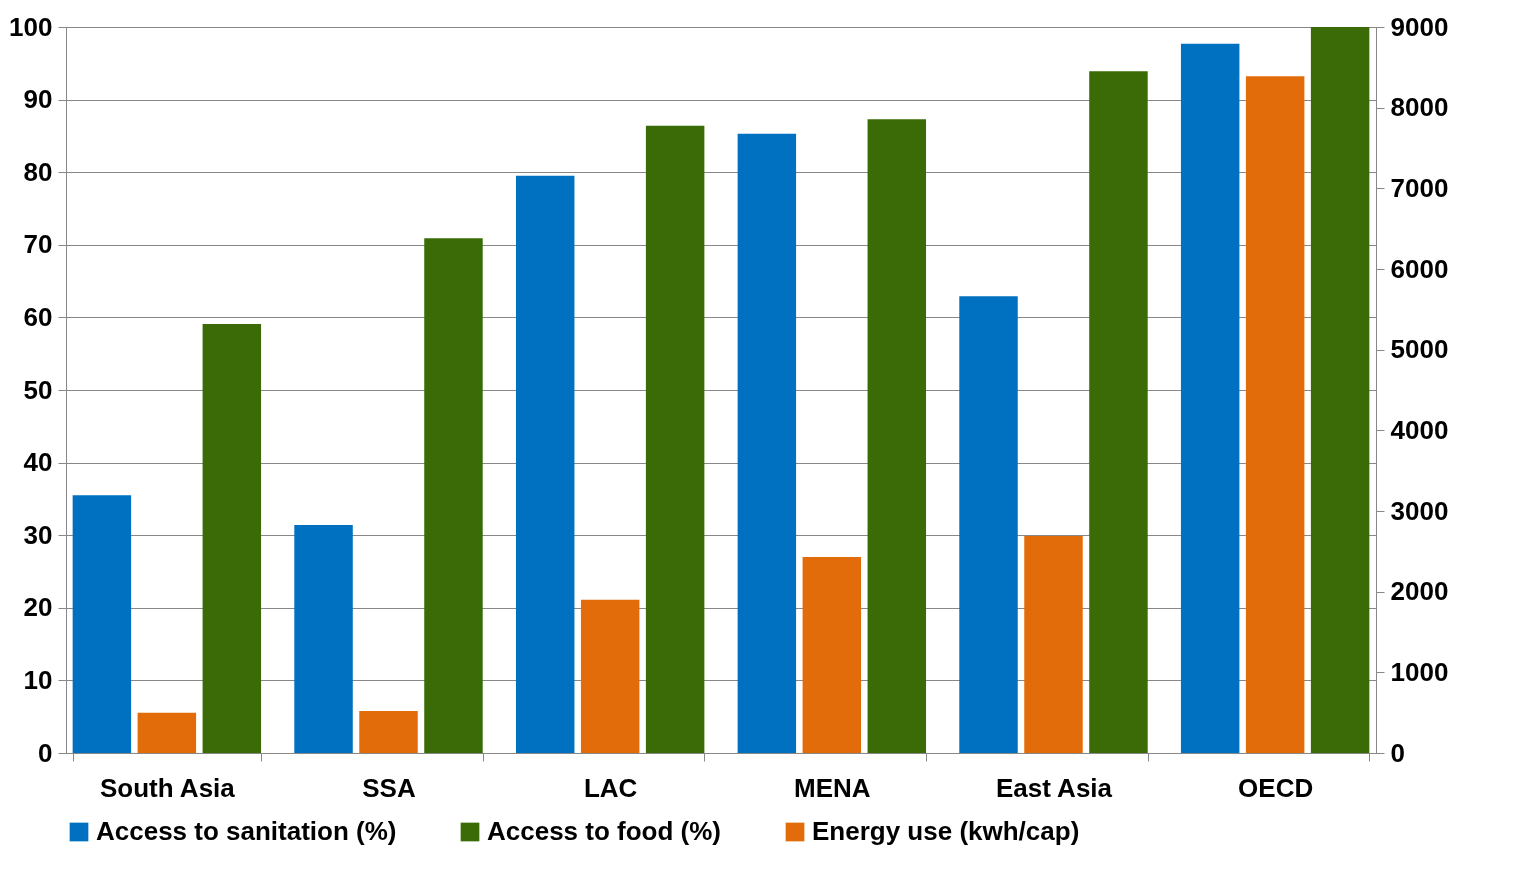 The image size is (1525, 875). Describe the element at coordinates (1419, 187) in the screenshot. I see `y2-tick-label: 7000` at that location.